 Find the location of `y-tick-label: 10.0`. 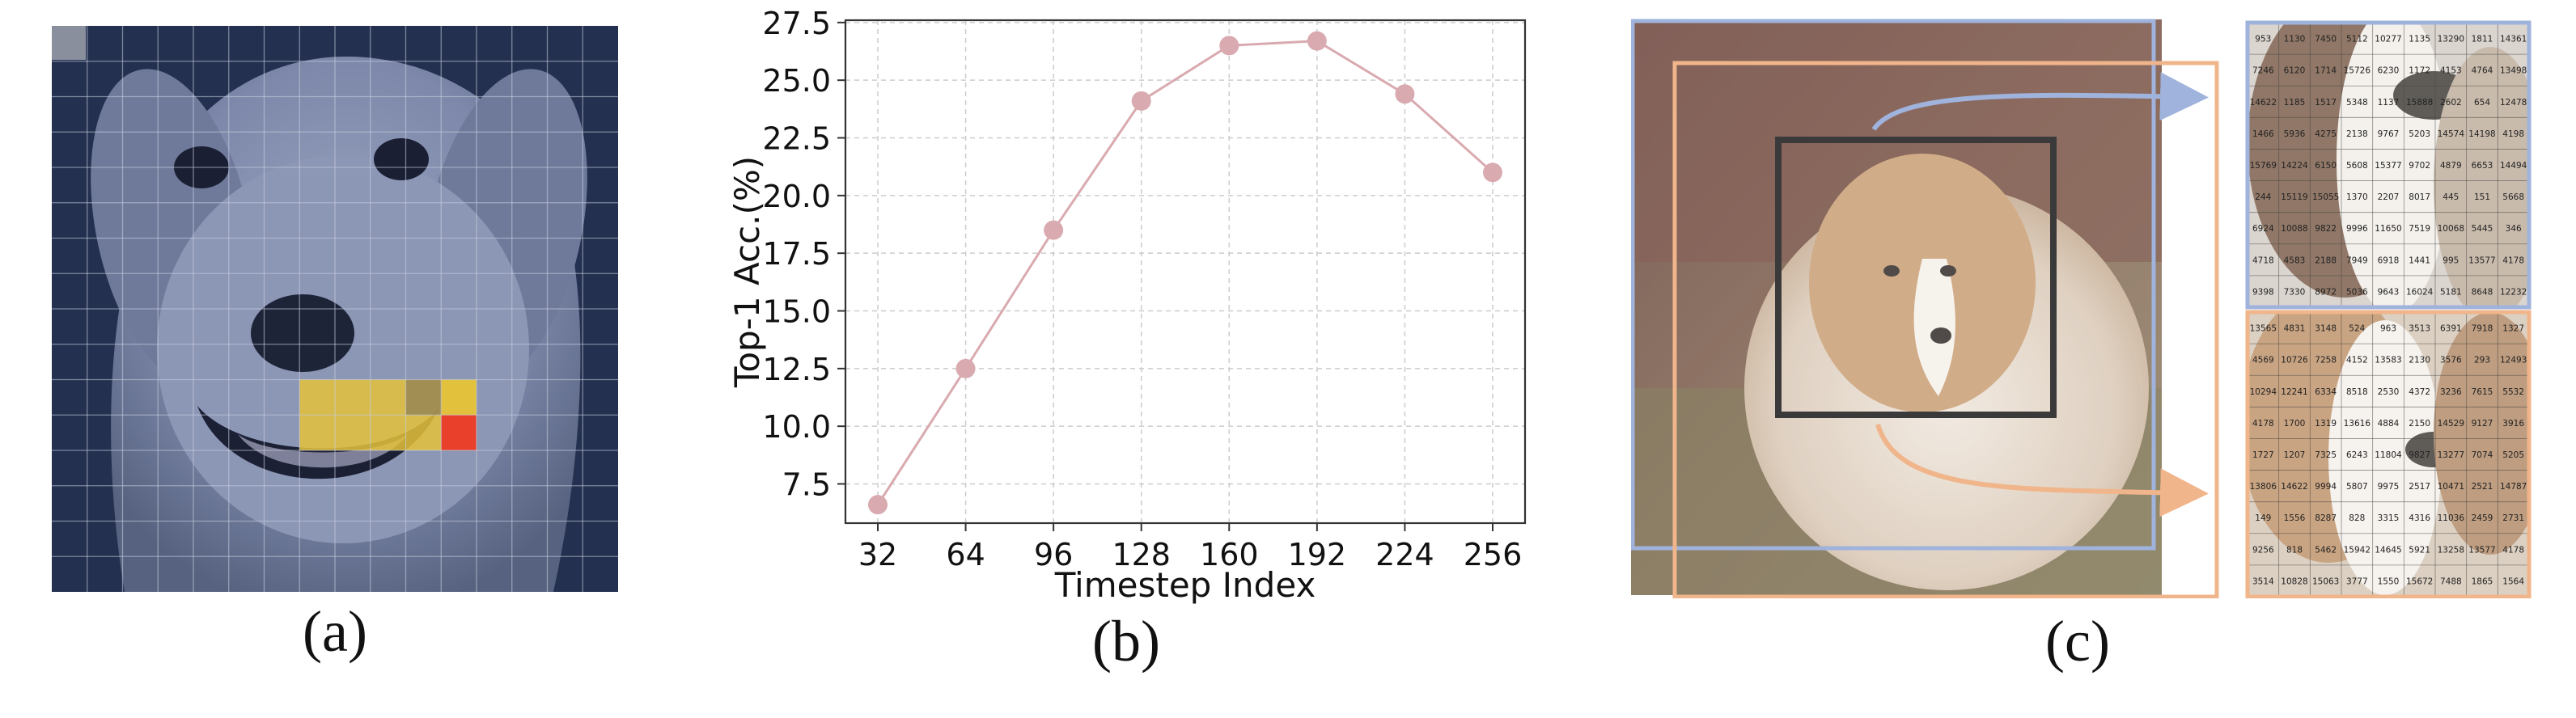

y-tick-label: 10.0 is located at coordinates (796, 427).